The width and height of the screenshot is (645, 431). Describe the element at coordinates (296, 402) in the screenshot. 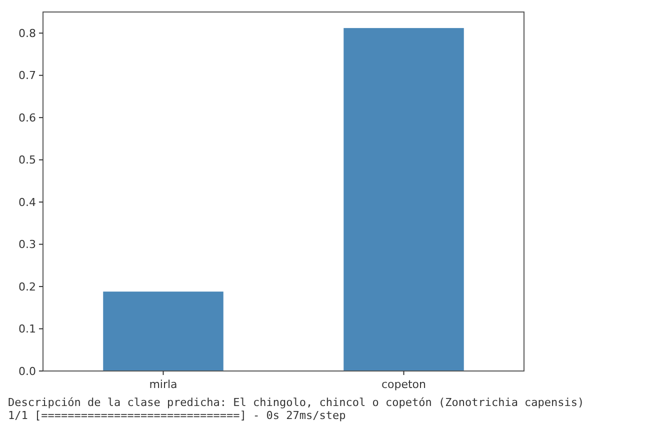

I see `text: Descripción de la clase predicha: El chingolo, chincol o copetón (Zonotrichia capensis)` at that location.